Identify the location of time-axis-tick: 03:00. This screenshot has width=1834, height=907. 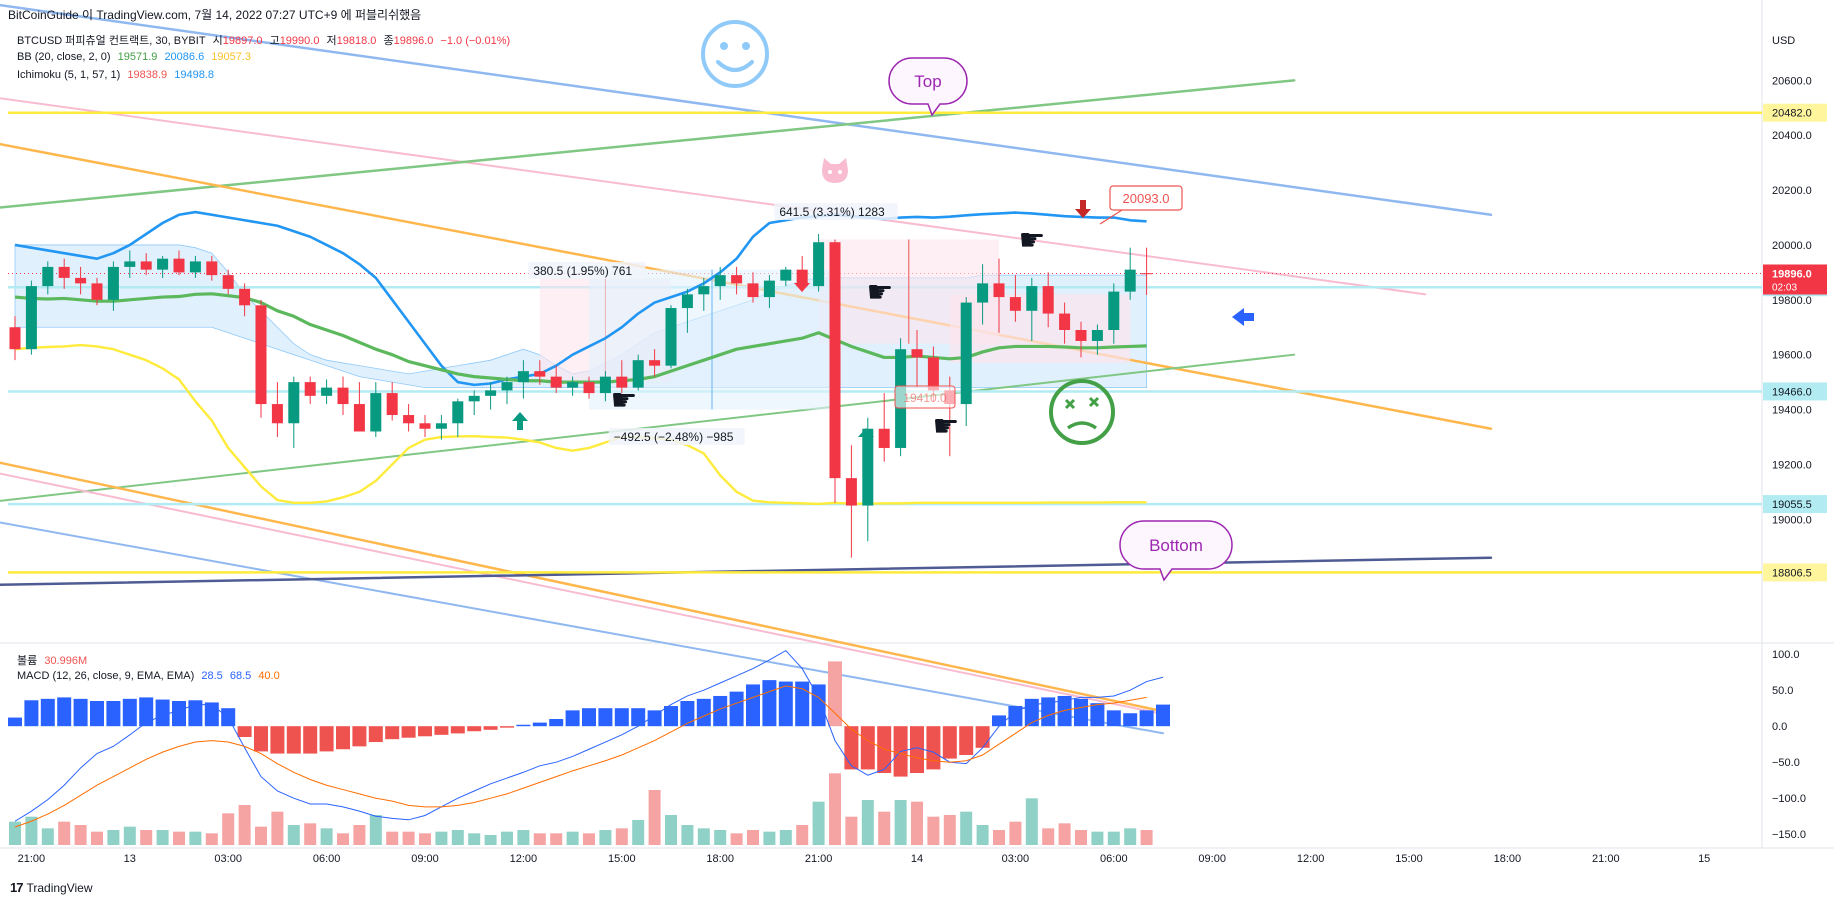
(228, 859).